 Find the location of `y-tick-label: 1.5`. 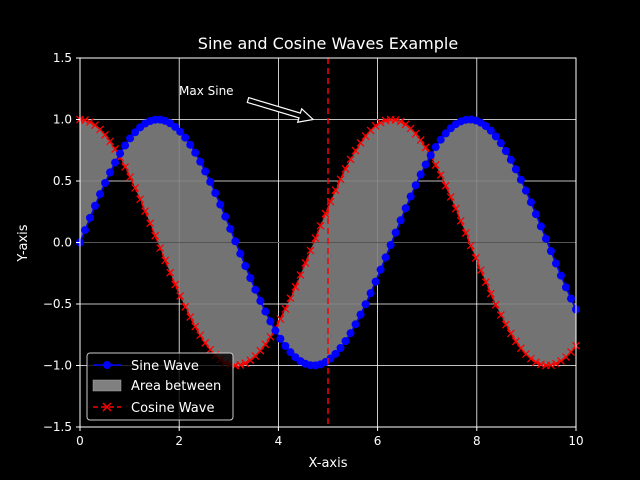

y-tick-label: 1.5 is located at coordinates (62, 58).